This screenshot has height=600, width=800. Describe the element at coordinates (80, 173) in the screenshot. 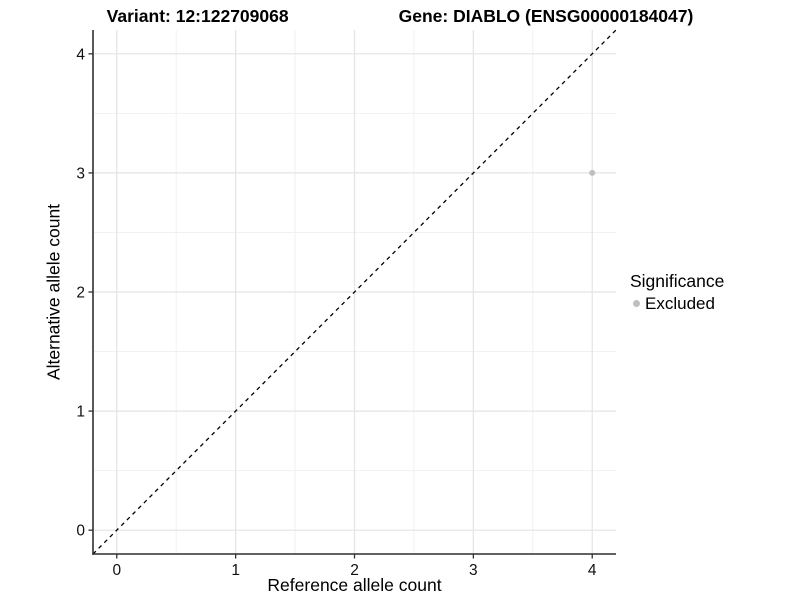

I see `y-tick-label: 3` at that location.